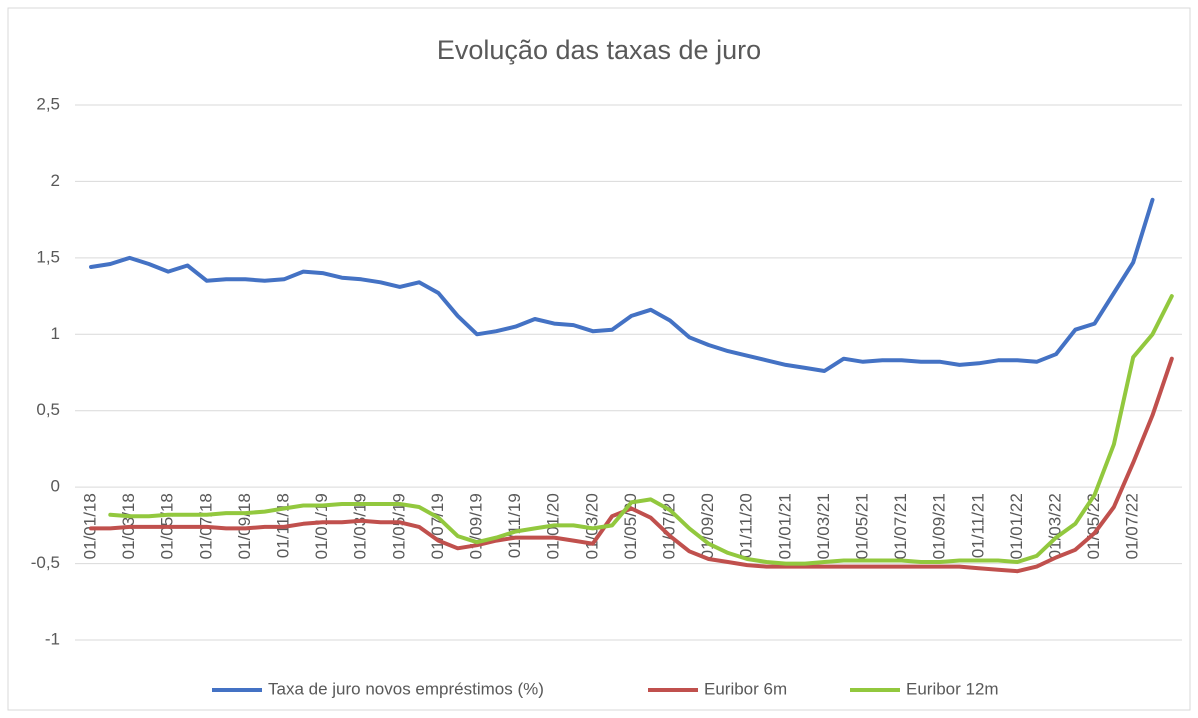  What do you see at coordinates (823, 526) in the screenshot?
I see `x-tick-label: 01/03/21` at bounding box center [823, 526].